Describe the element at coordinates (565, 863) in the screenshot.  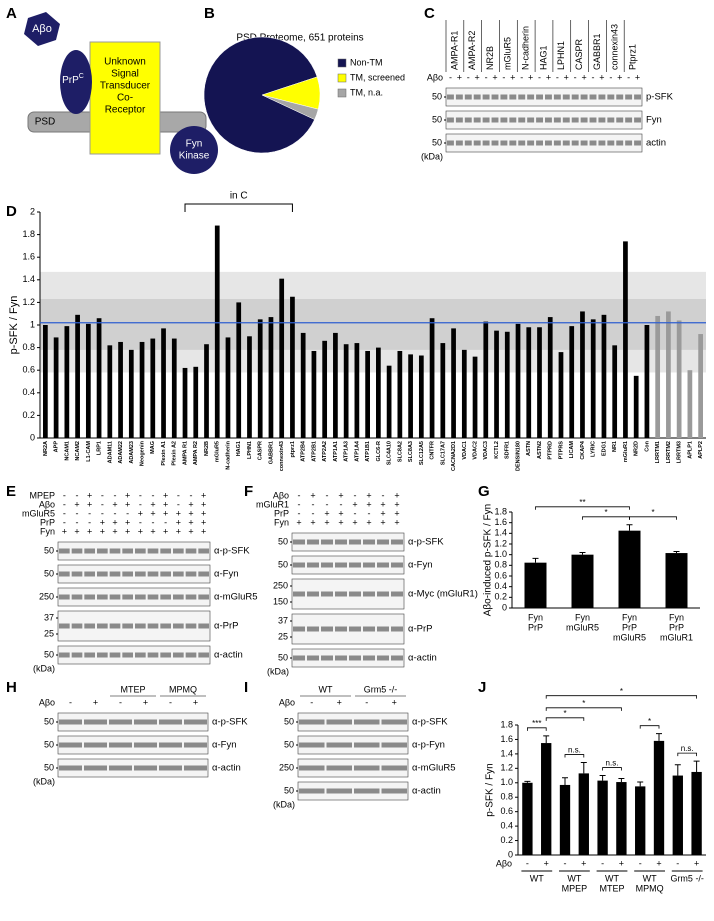
I see `x-tick-label: -` at that location.